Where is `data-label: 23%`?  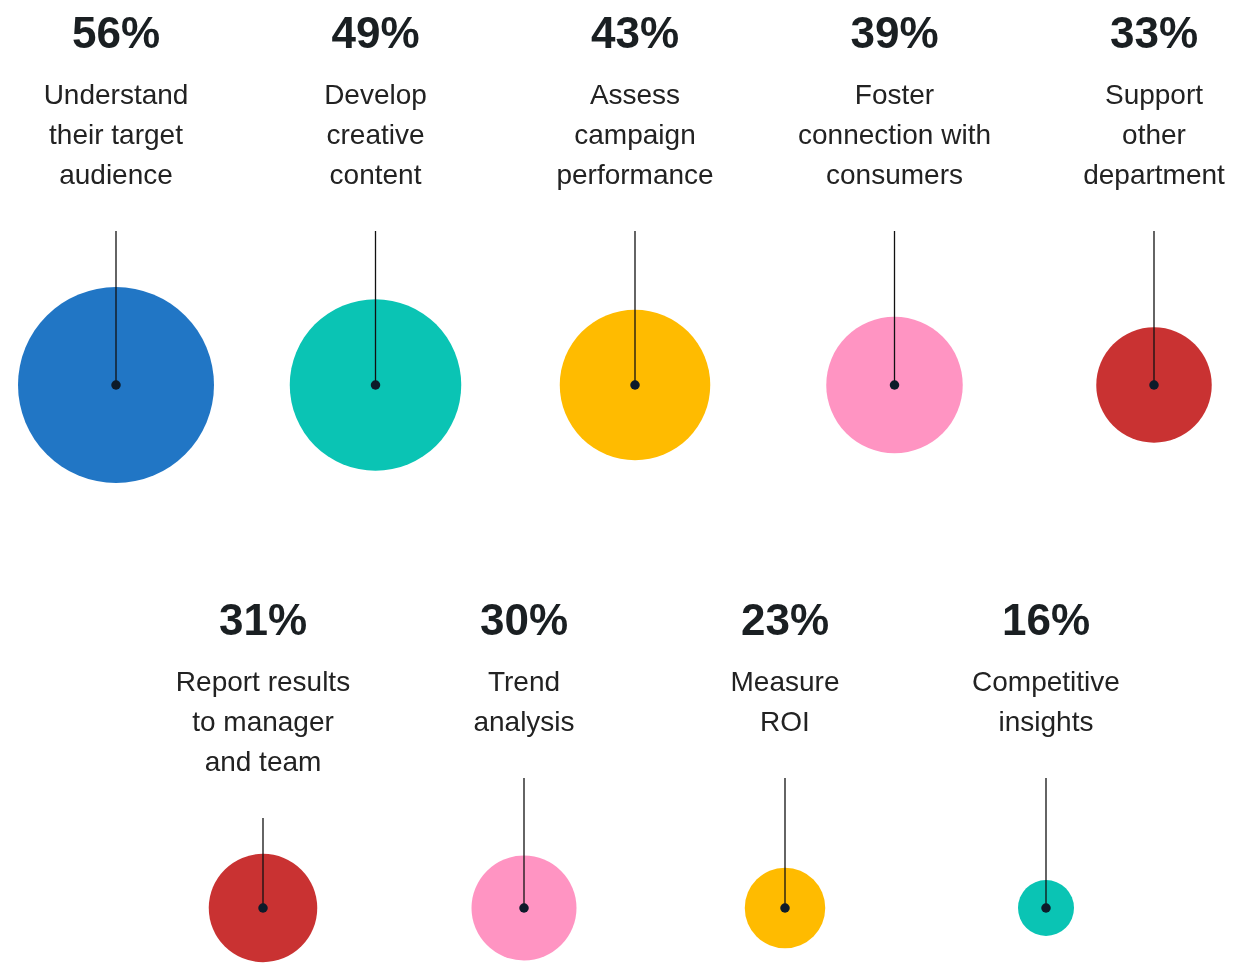 data-label: 23% is located at coordinates (785, 619).